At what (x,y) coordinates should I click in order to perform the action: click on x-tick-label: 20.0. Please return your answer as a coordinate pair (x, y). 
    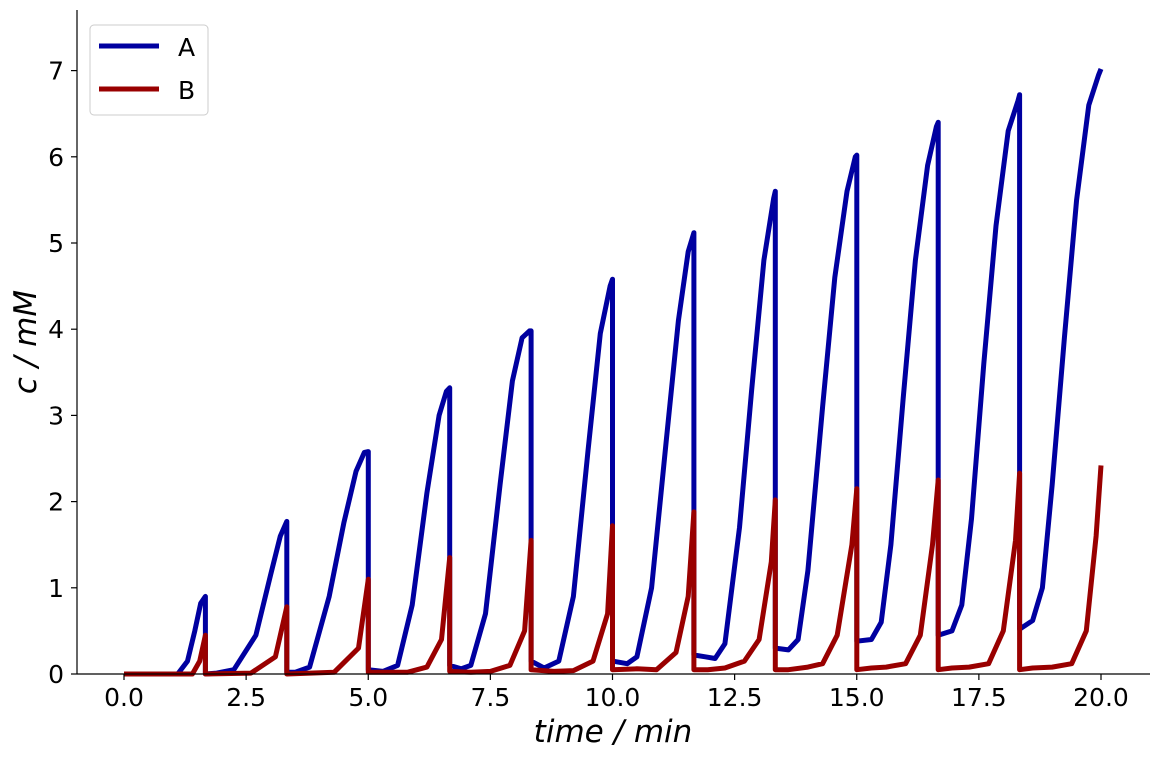
    Looking at the image, I should click on (1101, 697).